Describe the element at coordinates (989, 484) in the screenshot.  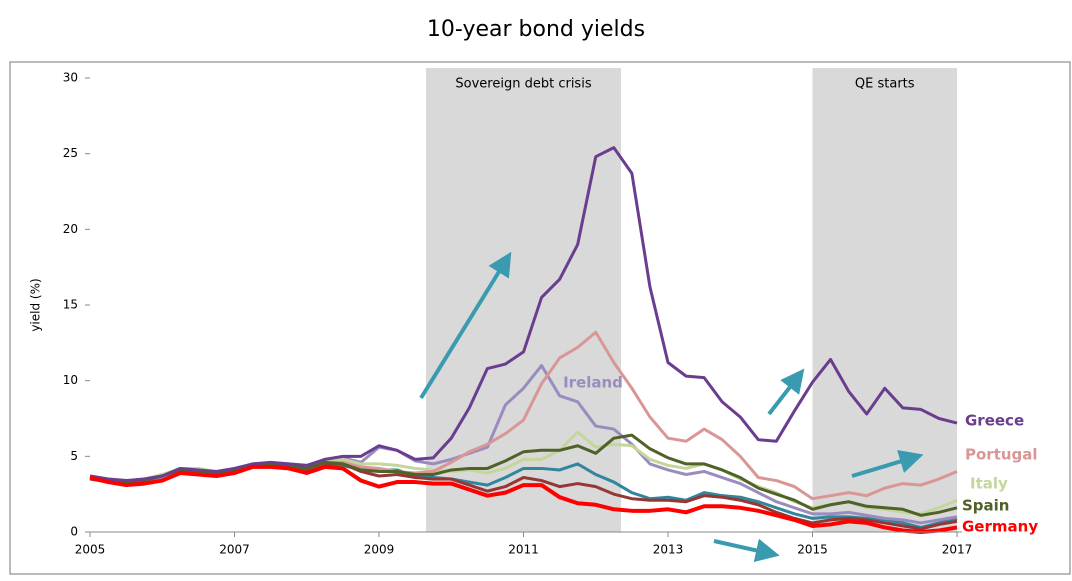
I see `series-label: Italy` at that location.